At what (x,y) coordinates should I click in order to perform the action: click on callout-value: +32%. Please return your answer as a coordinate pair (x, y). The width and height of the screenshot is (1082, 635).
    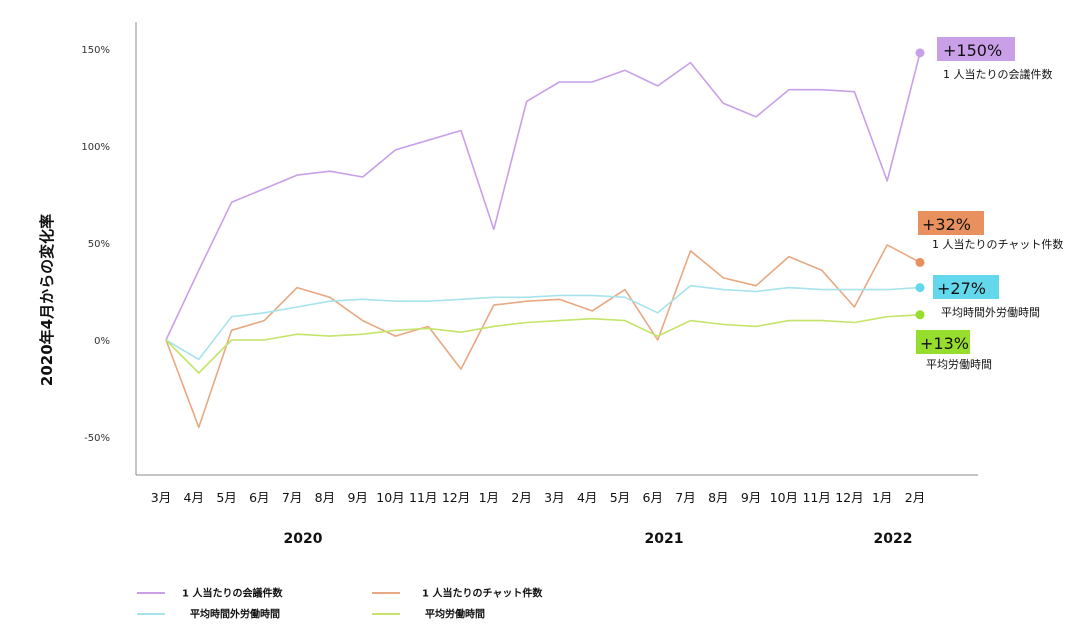
    Looking at the image, I should click on (946, 224).